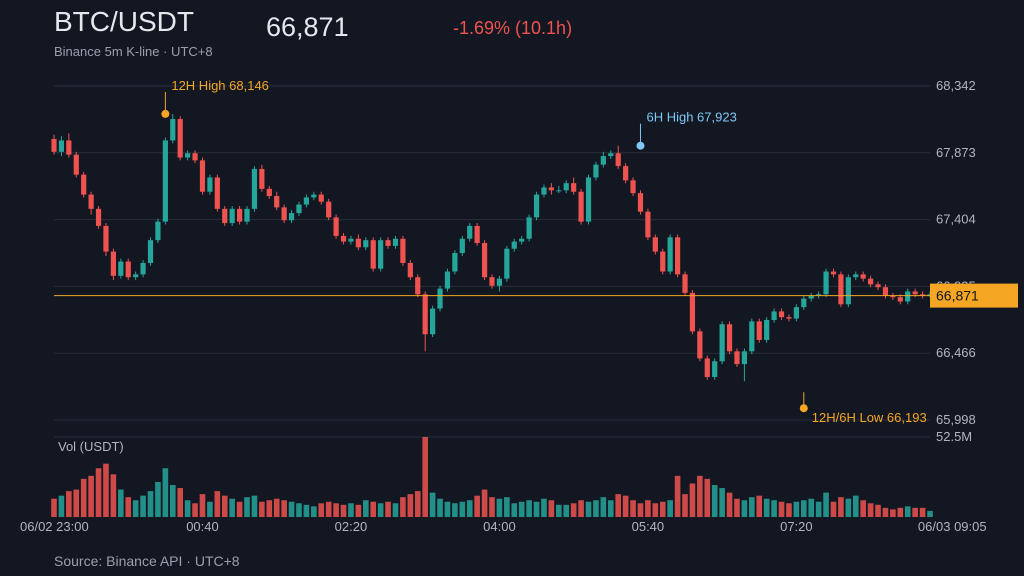 This screenshot has height=576, width=1024. Describe the element at coordinates (691, 117) in the screenshot. I see `6h-high-label: 6H High 67,923` at that location.